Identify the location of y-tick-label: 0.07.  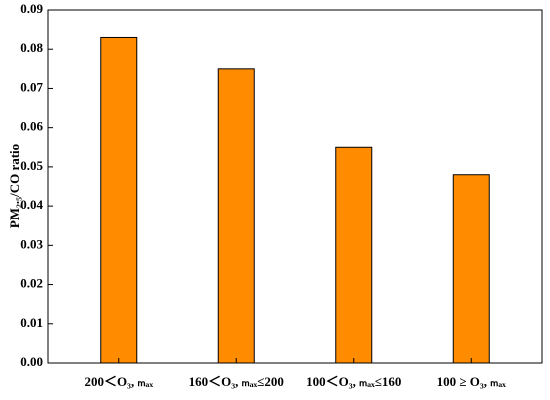
(31, 86).